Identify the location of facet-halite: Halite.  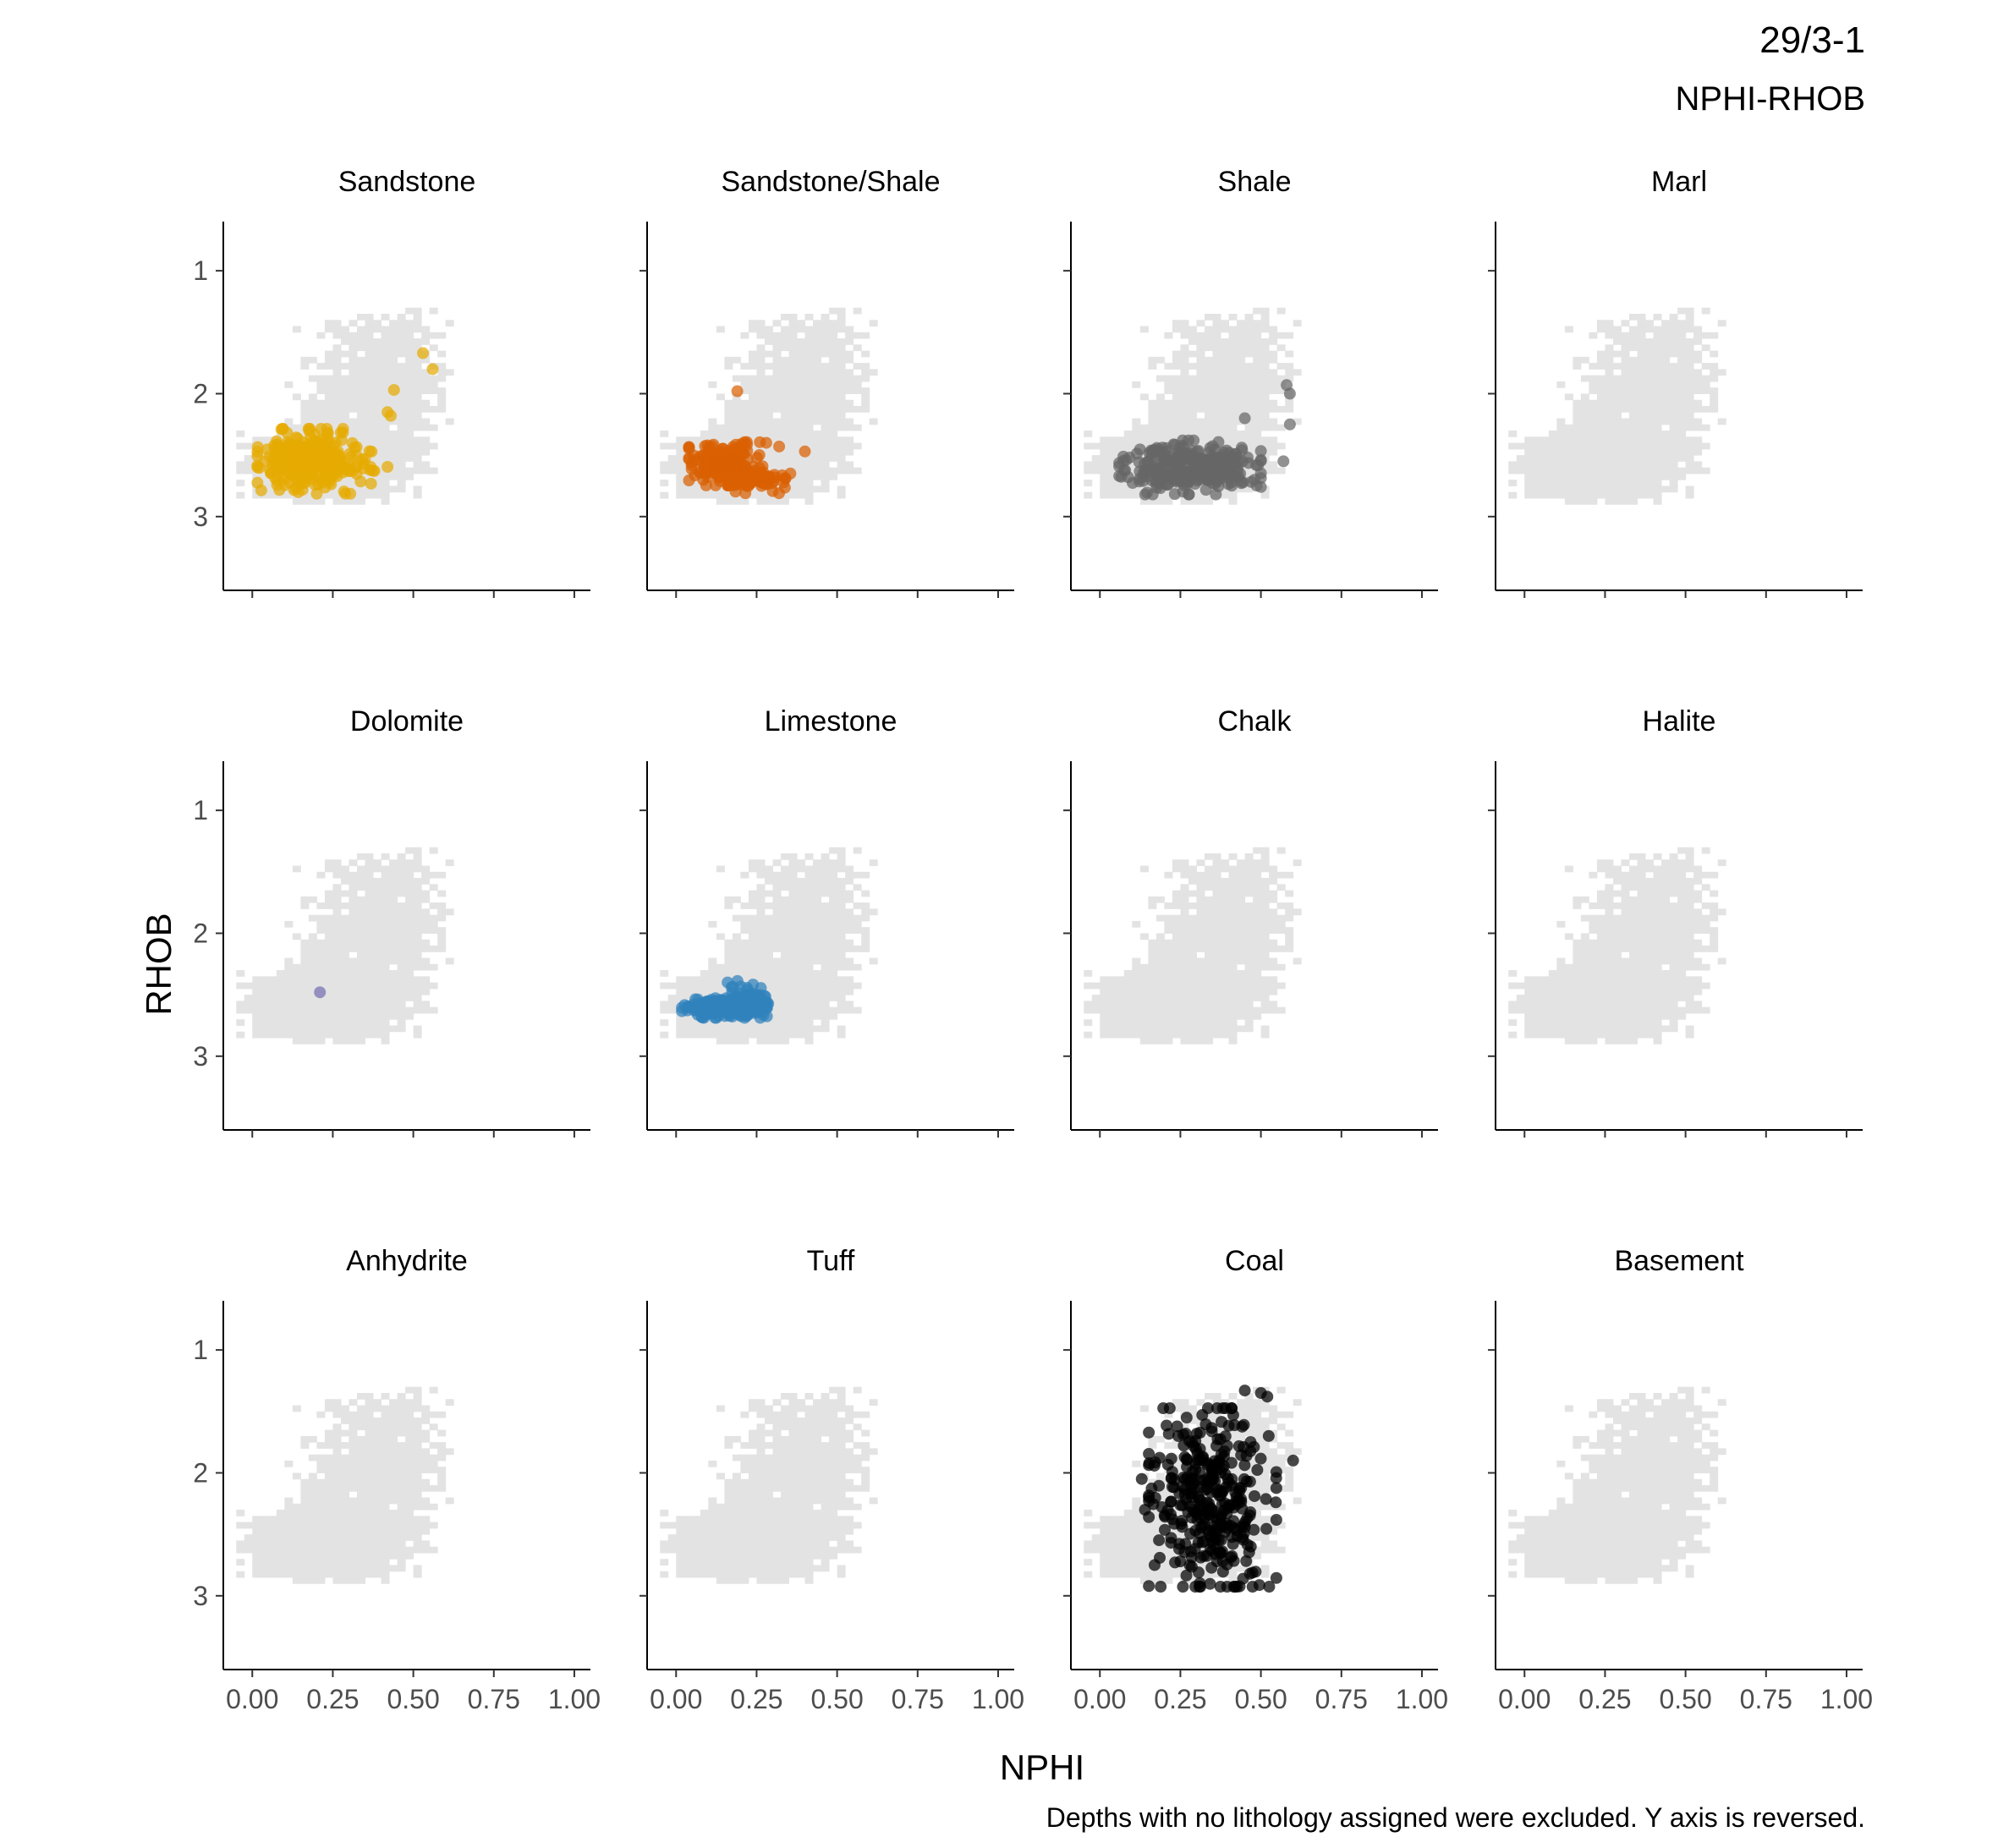
(1675, 921).